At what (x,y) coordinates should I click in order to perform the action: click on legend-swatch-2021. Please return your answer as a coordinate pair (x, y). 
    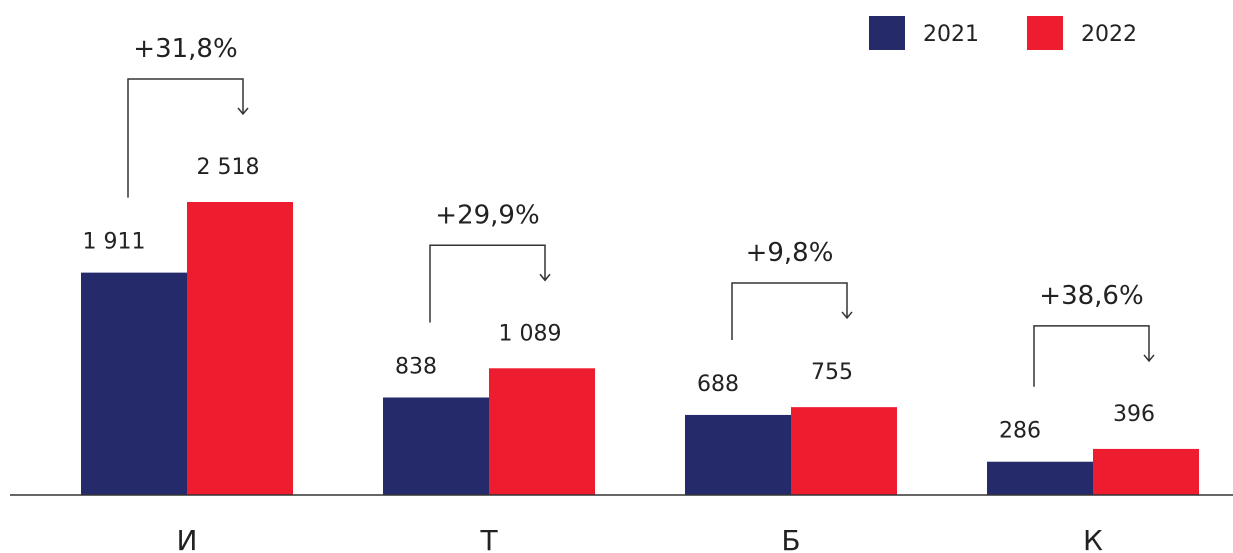
    Looking at the image, I should click on (887, 33).